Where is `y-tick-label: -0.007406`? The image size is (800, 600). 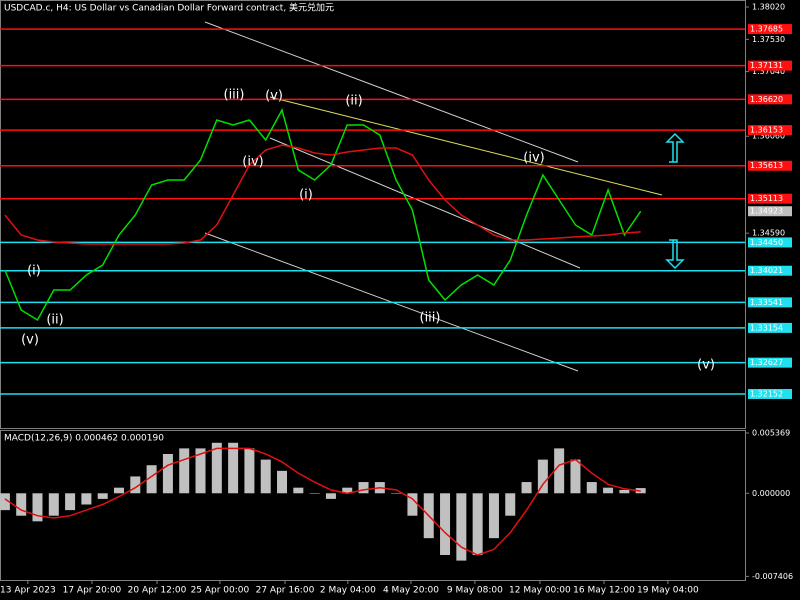 y-tick-label: -0.007406 is located at coordinates (772, 576).